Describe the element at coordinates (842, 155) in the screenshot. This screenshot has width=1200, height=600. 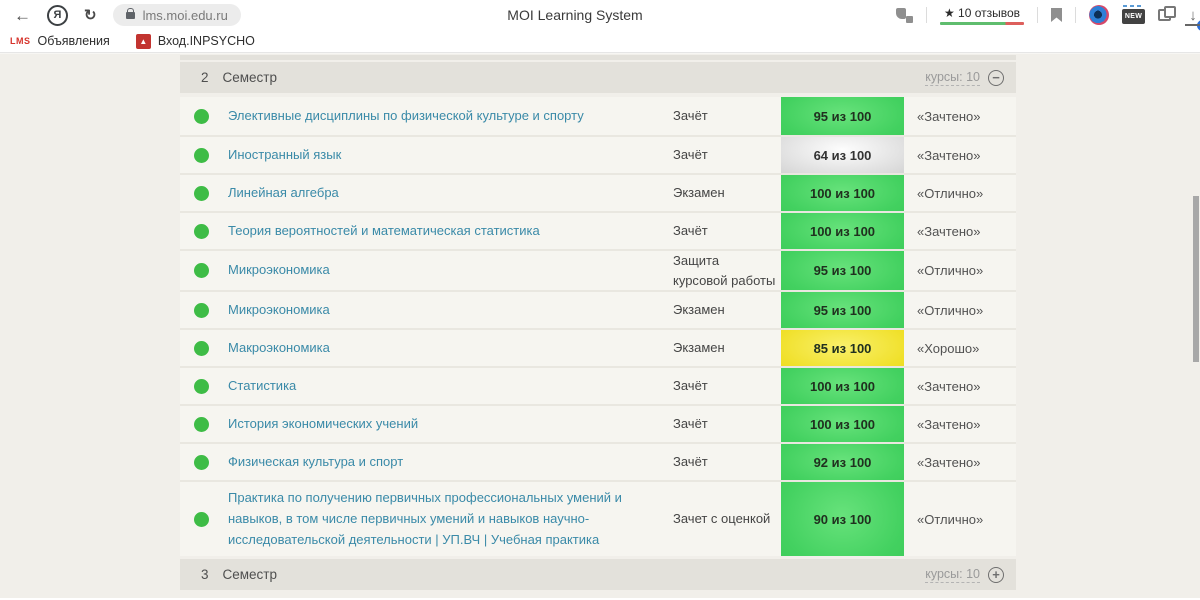
I see `score-badge: 64 из 100` at that location.